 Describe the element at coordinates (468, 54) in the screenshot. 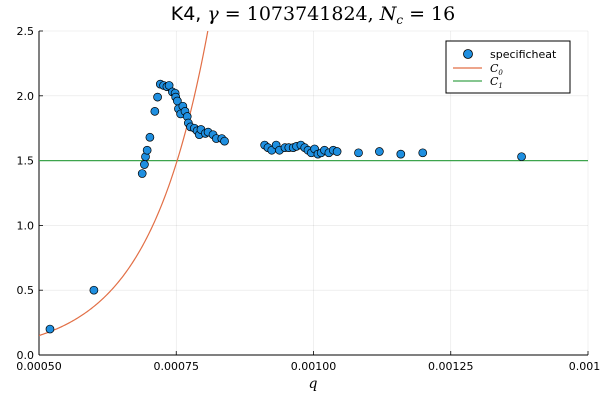

I see `legend-marker-specificheat` at that location.